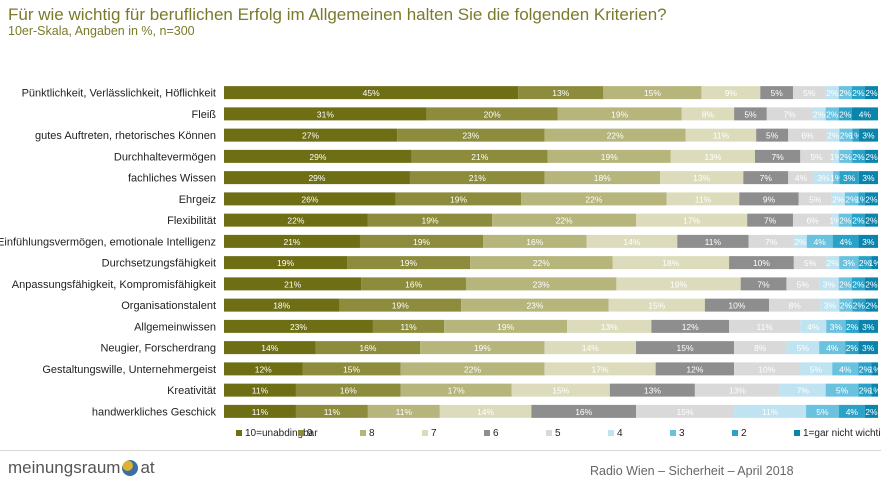 Image resolution: width=881 pixels, height=485 pixels. Describe the element at coordinates (763, 284) in the screenshot. I see `data-label: 7%` at that location.